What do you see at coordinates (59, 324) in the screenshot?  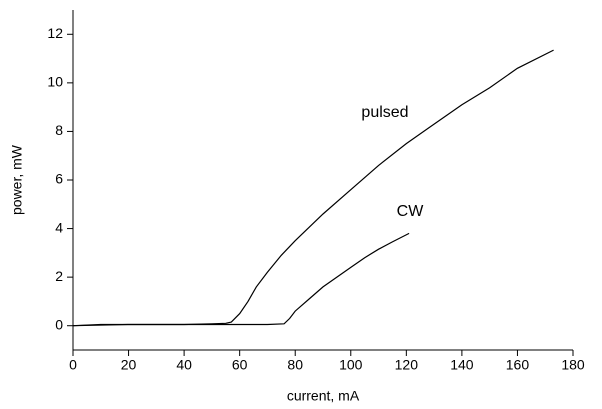 I see `y-tick-label: 0` at bounding box center [59, 324].